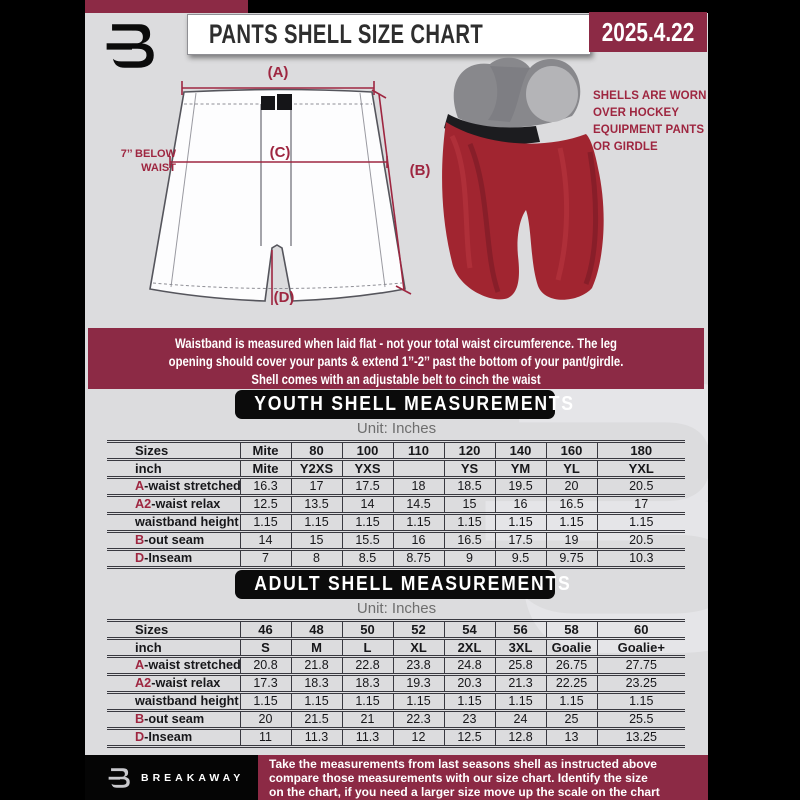 The width and height of the screenshot is (800, 800). What do you see at coordinates (640, 487) in the screenshot?
I see `table-cell: 20.5` at bounding box center [640, 487].